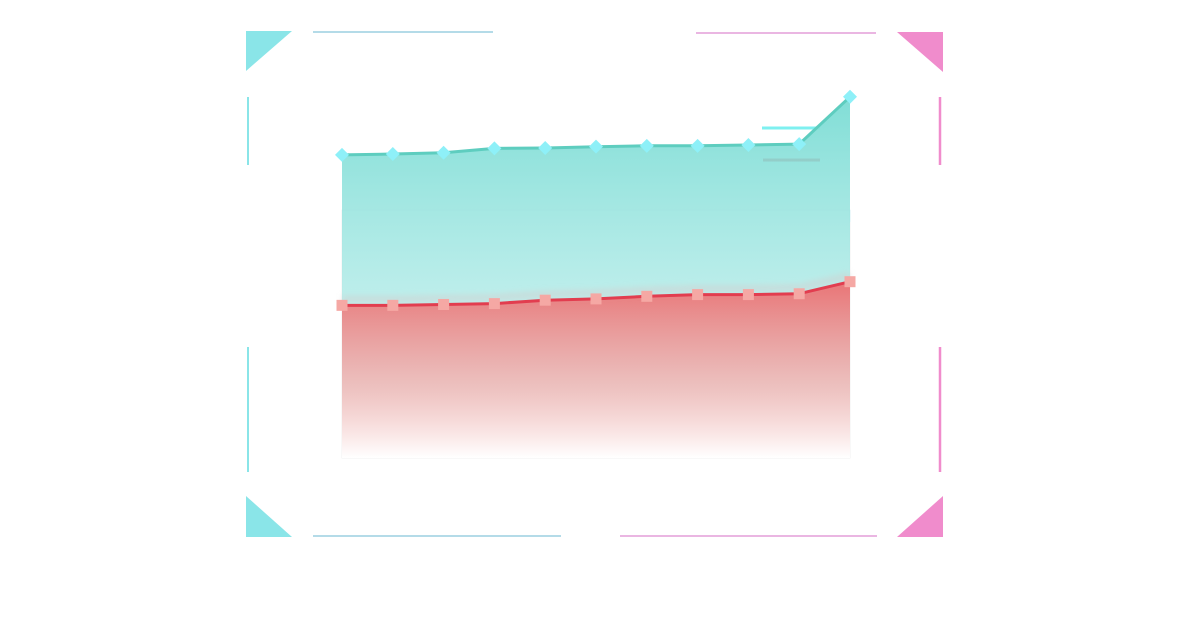  What do you see at coordinates (269, 51) in the screenshot?
I see `frame-corner-top-left` at bounding box center [269, 51].